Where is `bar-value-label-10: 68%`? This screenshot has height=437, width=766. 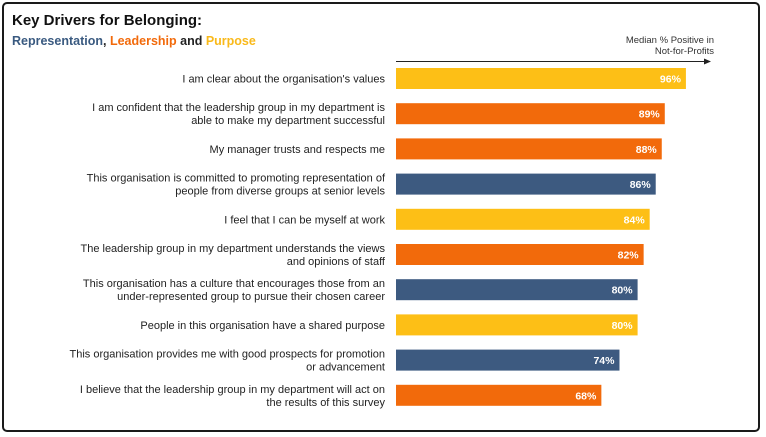 bar-value-label-10: 68% is located at coordinates (586, 396).